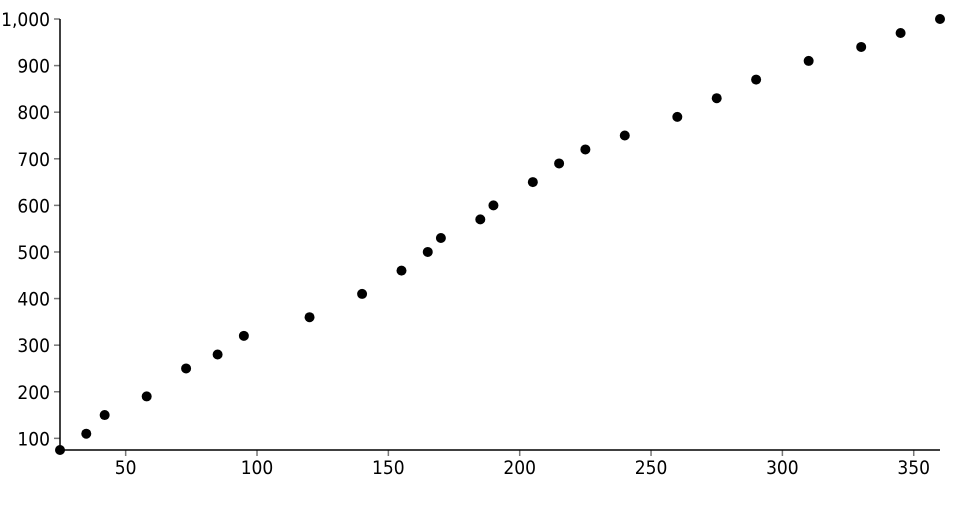 The height and width of the screenshot is (505, 960). What do you see at coordinates (33, 113) in the screenshot?
I see `y-tick-label: 800` at bounding box center [33, 113].